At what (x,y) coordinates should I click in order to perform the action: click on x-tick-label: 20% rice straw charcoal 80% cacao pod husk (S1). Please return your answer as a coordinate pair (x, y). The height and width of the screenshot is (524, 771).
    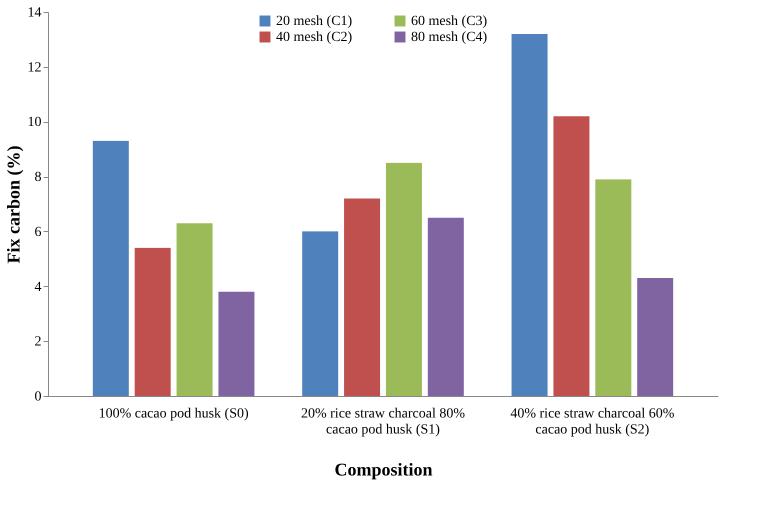
    Looking at the image, I should click on (383, 422).